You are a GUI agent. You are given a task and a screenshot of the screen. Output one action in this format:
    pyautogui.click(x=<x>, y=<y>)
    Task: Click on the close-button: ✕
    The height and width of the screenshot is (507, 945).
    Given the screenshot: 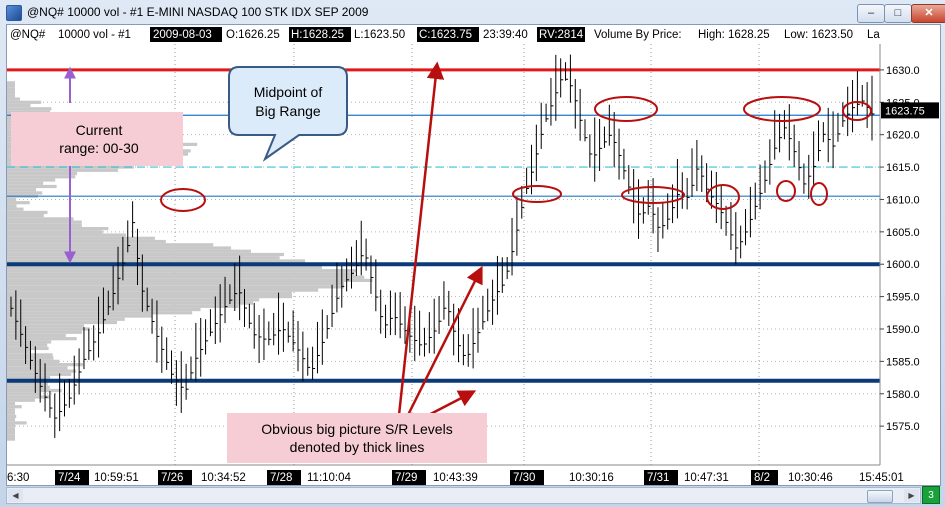 What is the action you would take?
    pyautogui.click(x=928, y=13)
    